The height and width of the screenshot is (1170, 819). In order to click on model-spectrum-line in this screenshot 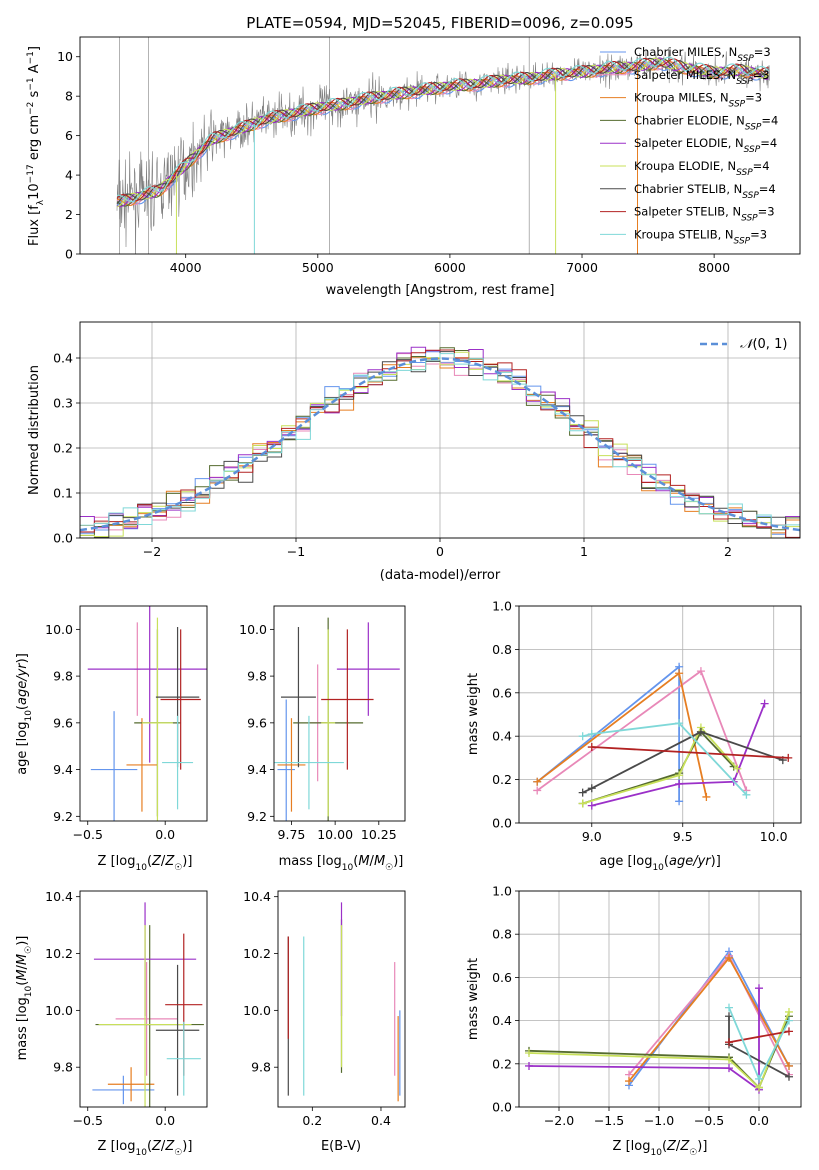, I will do `click(442, 131)`.